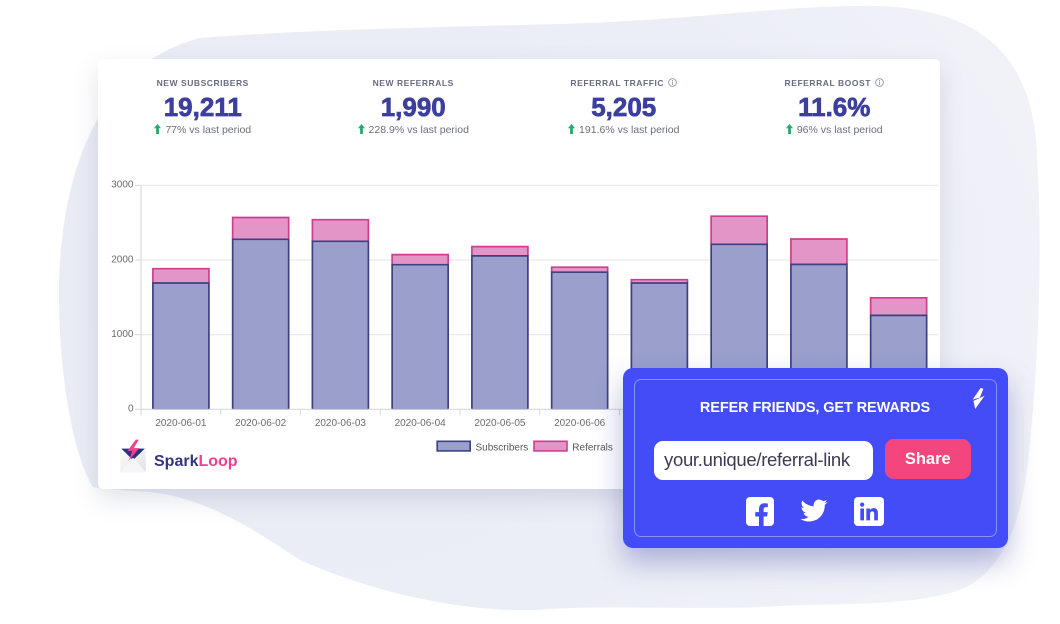 This screenshot has width=1060, height=624. Describe the element at coordinates (580, 423) in the screenshot. I see `svg-text: 2020-06-06` at that location.